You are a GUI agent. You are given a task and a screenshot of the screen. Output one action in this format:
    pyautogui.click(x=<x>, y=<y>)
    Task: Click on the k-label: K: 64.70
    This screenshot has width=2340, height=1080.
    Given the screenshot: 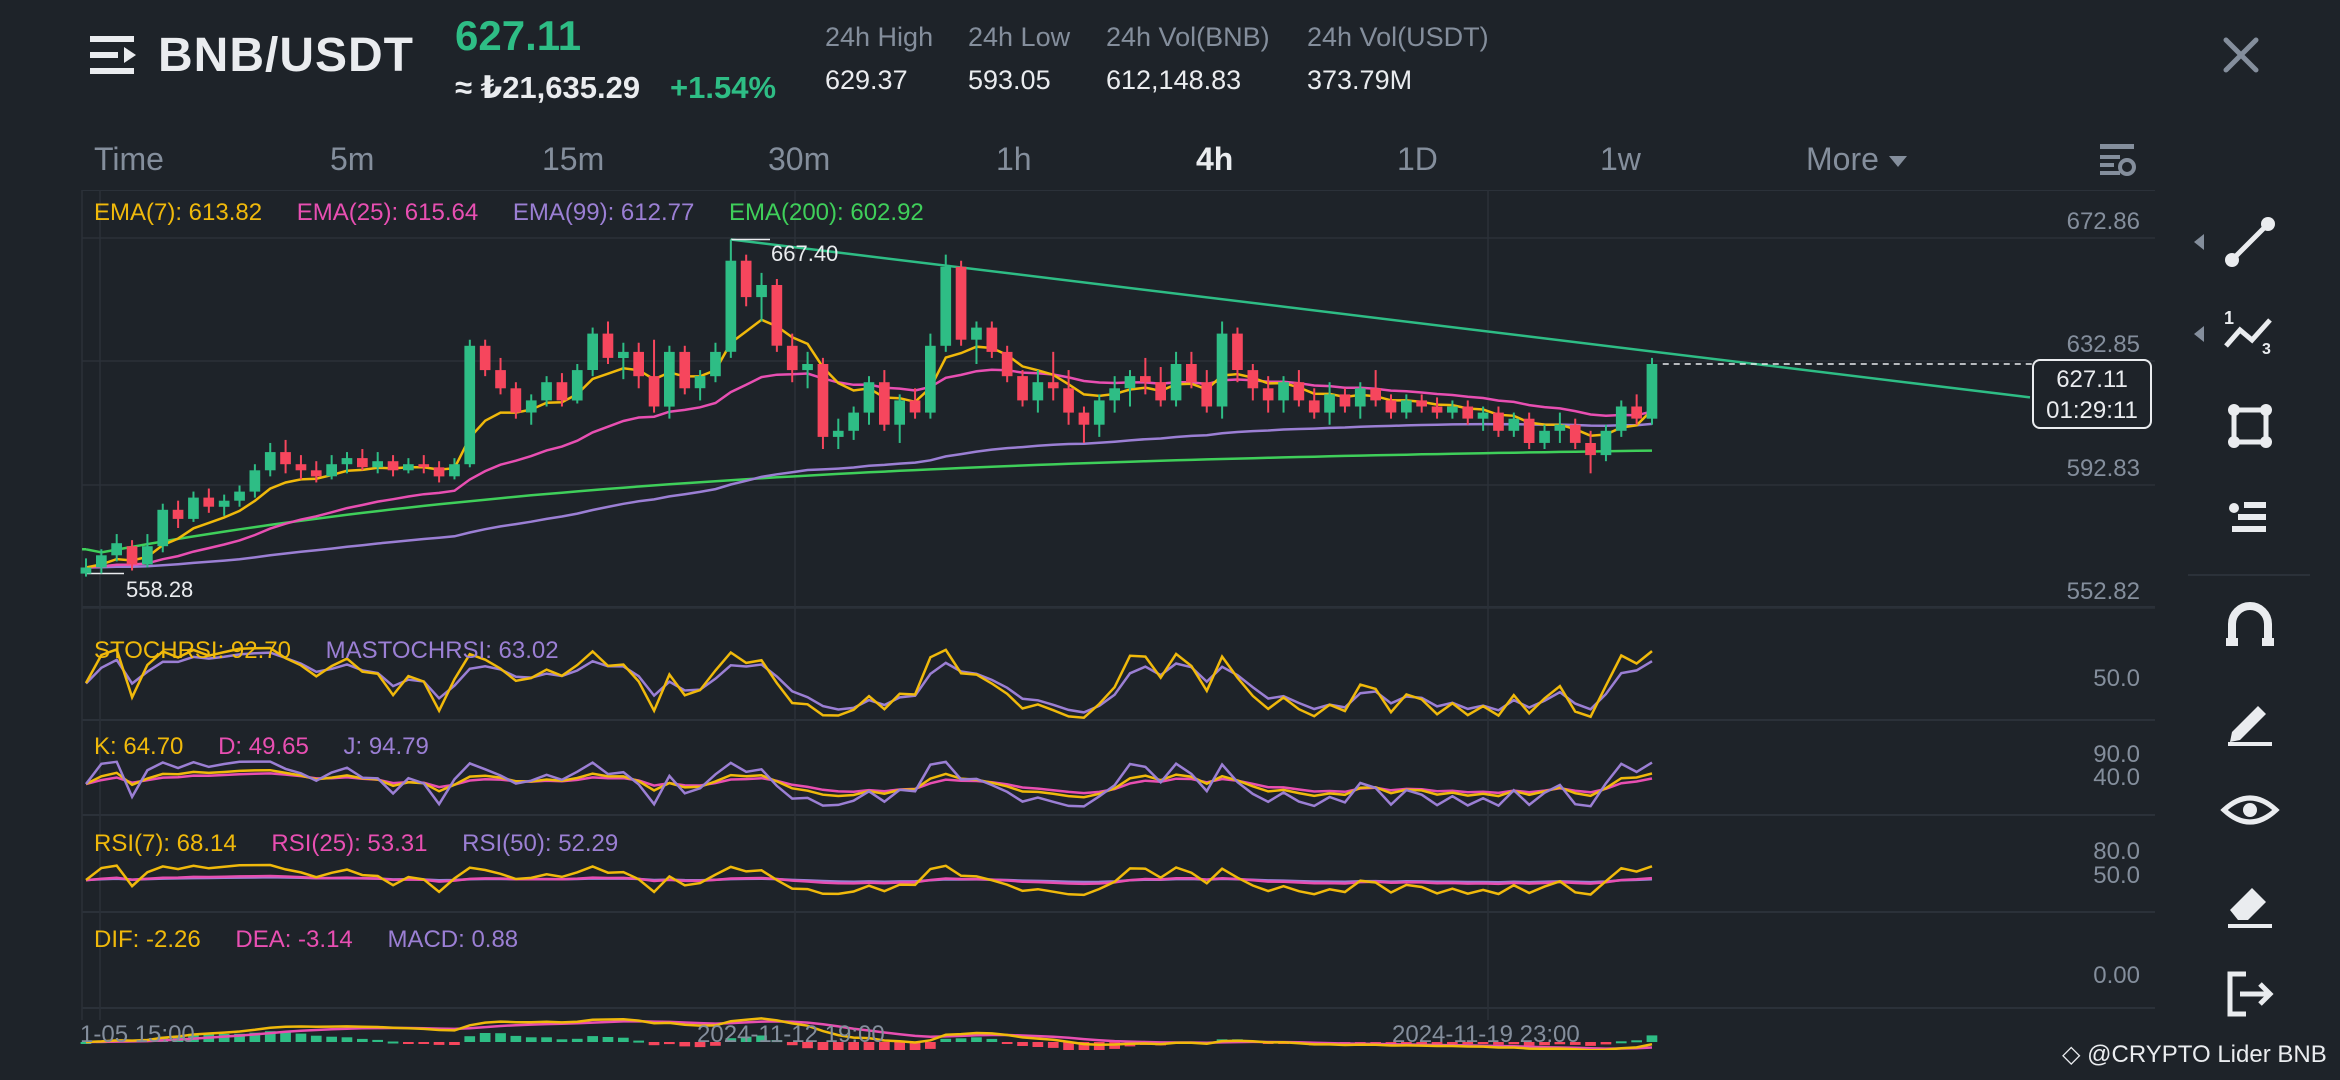 What is the action you would take?
    pyautogui.click(x=139, y=746)
    